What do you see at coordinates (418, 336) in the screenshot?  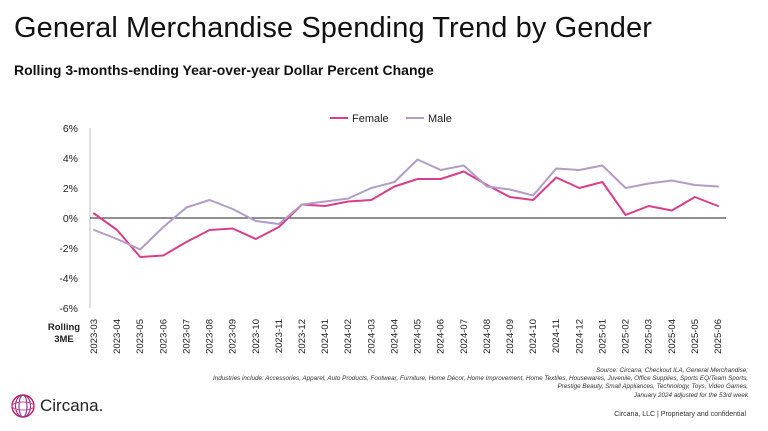 I see `x-tick-label: 2024-05` at bounding box center [418, 336].